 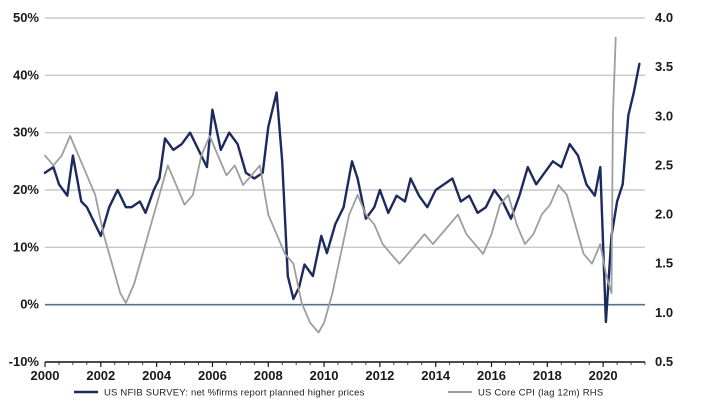 I want to click on x-tick-label: 2002, so click(x=100, y=375).